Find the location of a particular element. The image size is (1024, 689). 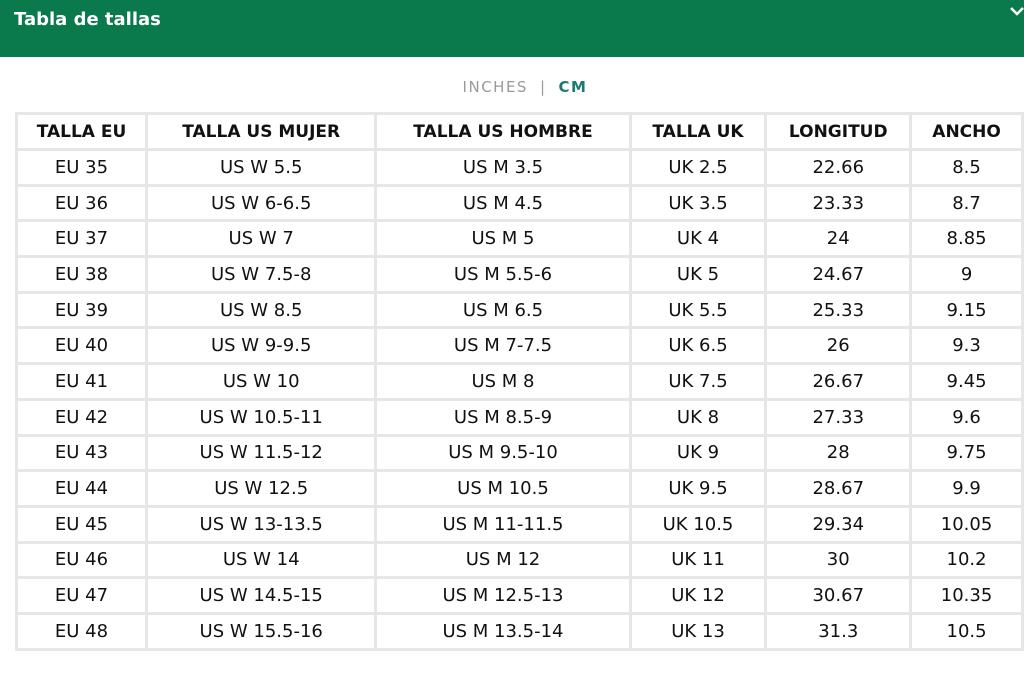

table-cell: 10.05 is located at coordinates (966, 524).